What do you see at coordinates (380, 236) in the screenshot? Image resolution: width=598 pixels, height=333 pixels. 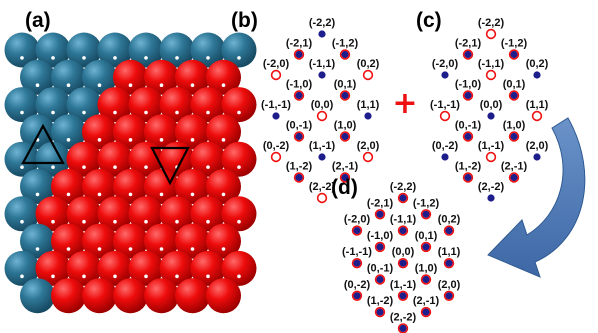 I see `spot-index-label: (-1,0)` at bounding box center [380, 236].